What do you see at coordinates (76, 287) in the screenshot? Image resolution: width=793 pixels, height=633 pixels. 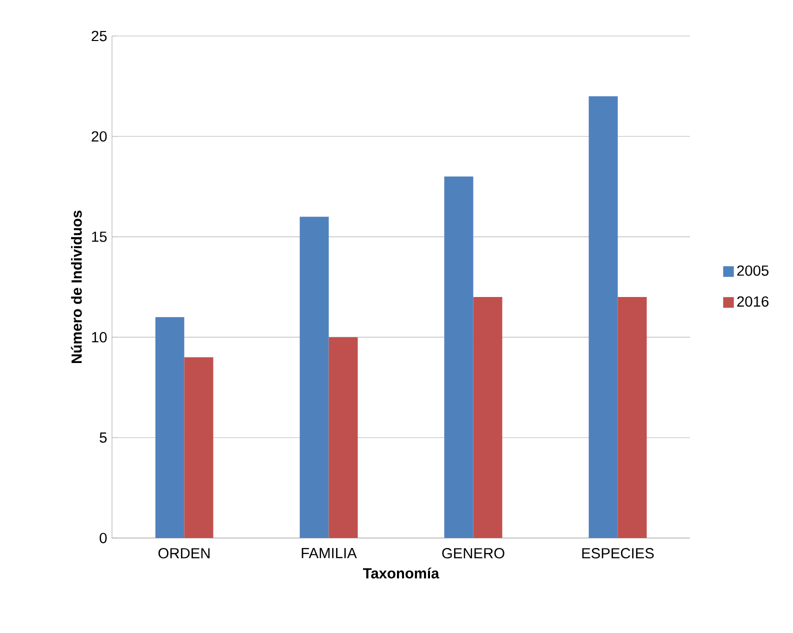 I see `y-axis-title: Número de Individuos` at bounding box center [76, 287].